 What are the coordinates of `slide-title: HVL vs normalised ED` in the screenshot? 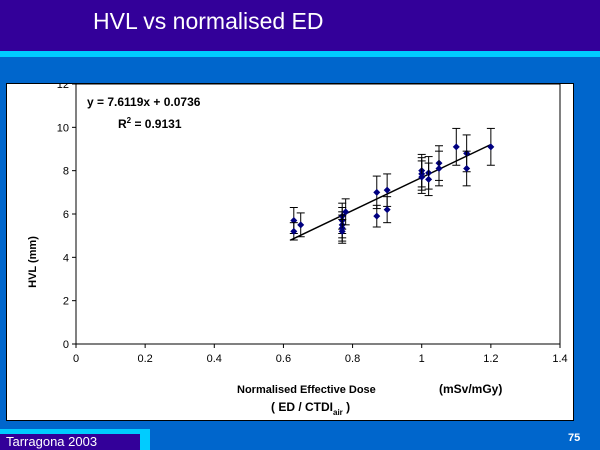 It's located at (208, 21).